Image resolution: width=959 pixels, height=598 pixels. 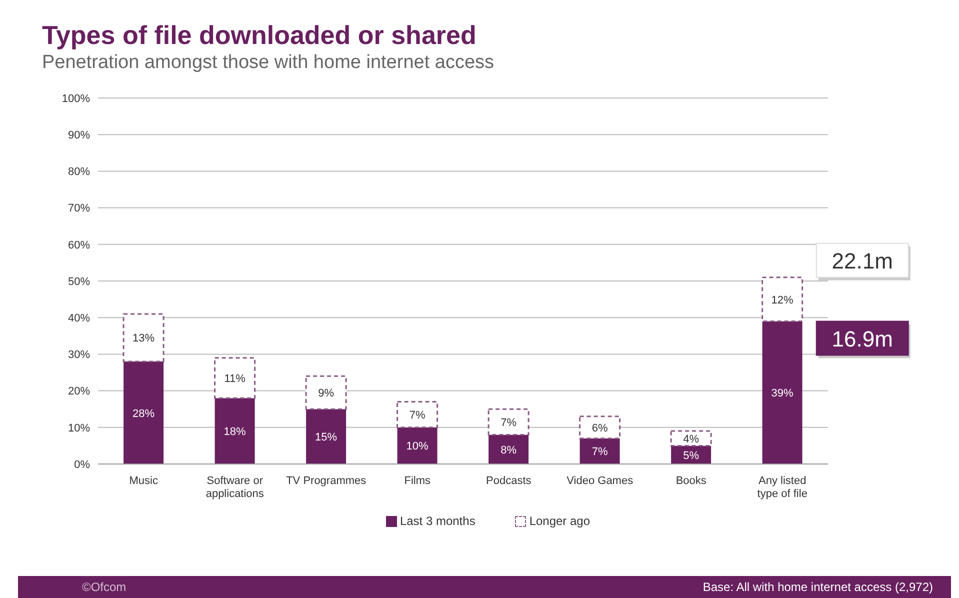 What do you see at coordinates (782, 487) in the screenshot?
I see `x-tick-label: Any listed type of file` at bounding box center [782, 487].